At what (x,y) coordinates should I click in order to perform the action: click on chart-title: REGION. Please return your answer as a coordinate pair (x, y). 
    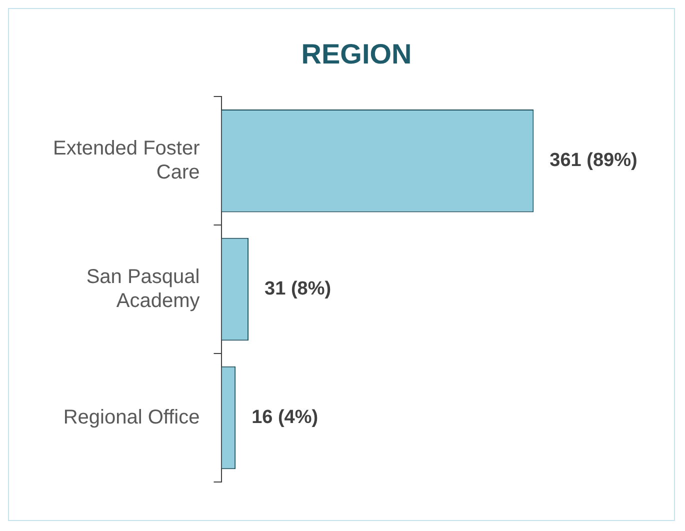
    Looking at the image, I should click on (356, 54).